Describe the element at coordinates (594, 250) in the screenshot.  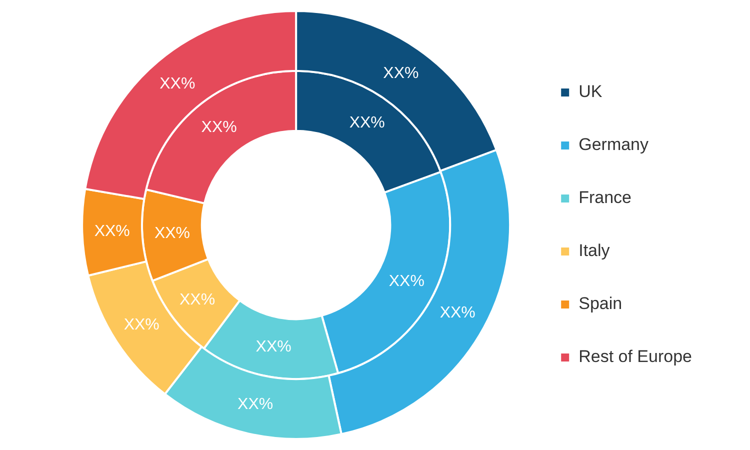
I see `legend-label: Italy` at that location.